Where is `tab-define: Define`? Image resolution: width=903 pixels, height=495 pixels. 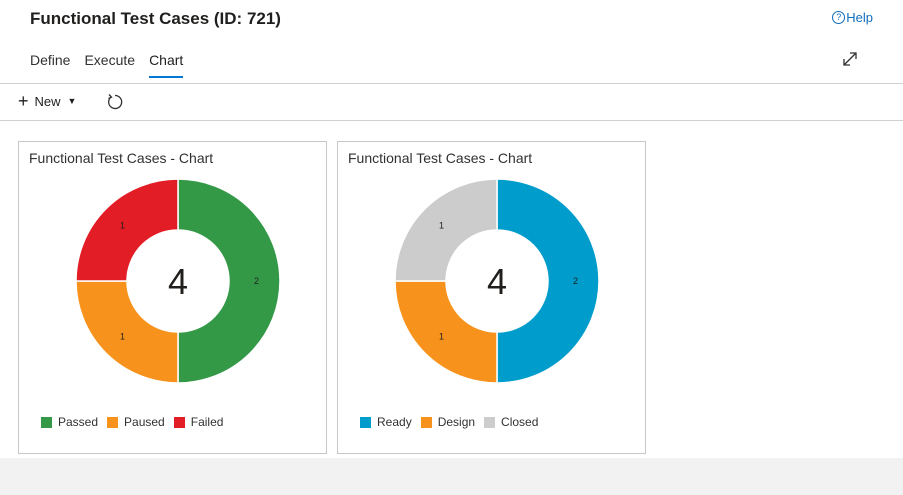 tab-define: Define is located at coordinates (50, 60).